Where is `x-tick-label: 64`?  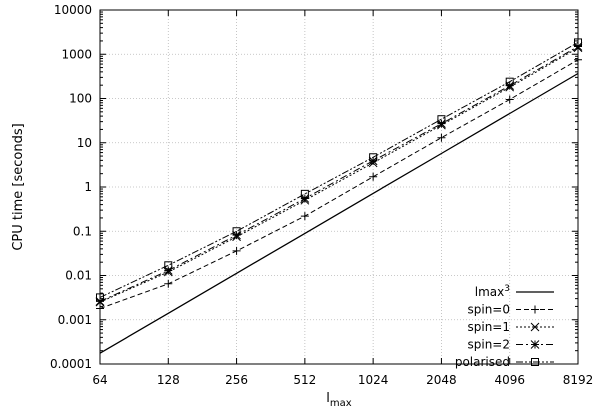
x-tick-label: 64 is located at coordinates (99, 380).